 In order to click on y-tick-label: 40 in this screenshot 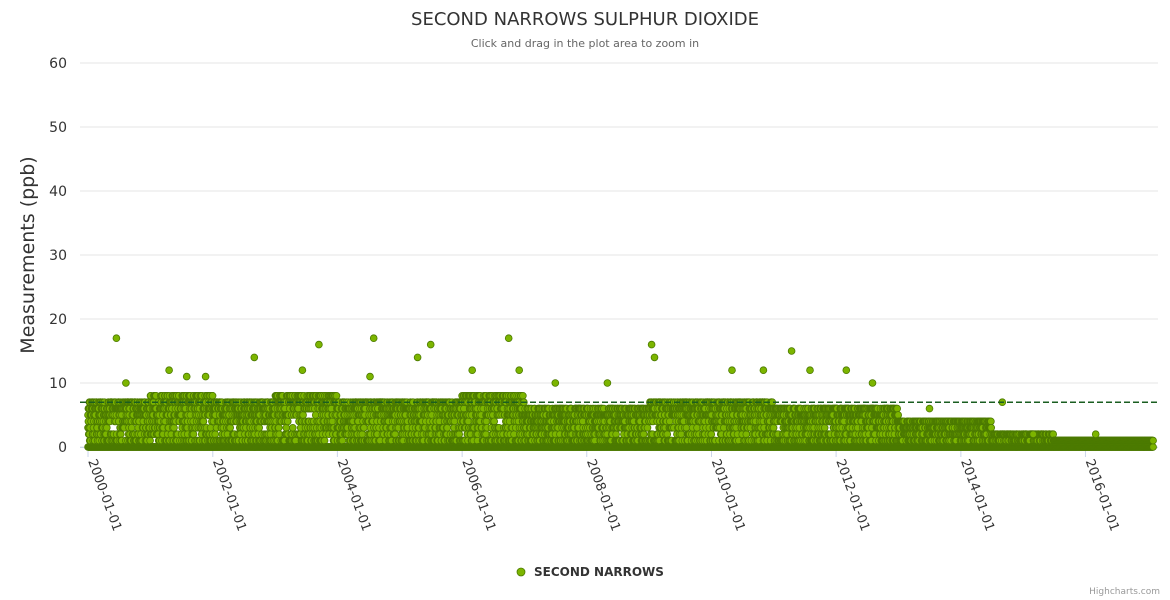, I will do `click(58, 192)`.